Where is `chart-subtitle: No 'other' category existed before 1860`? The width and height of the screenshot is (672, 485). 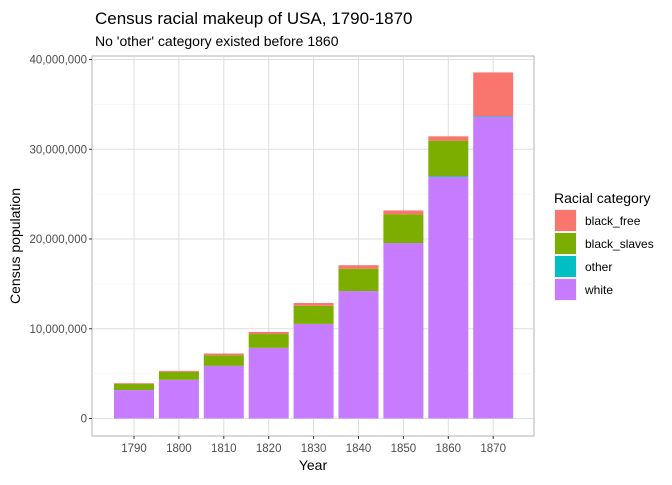 chart-subtitle: No 'other' category existed before 1860 is located at coordinates (217, 41).